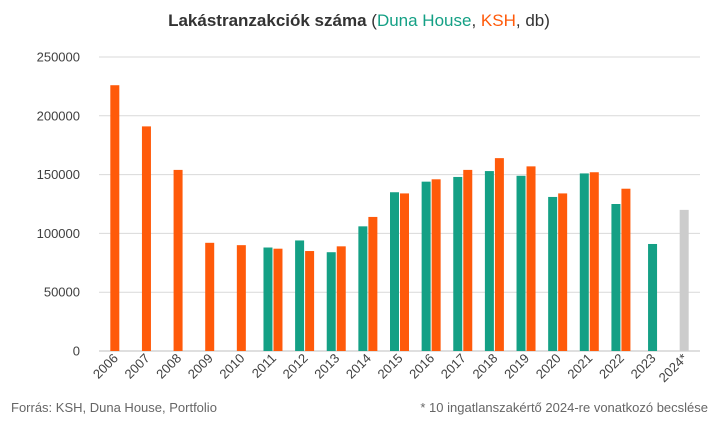 The width and height of the screenshot is (718, 424). What do you see at coordinates (295, 366) in the screenshot?
I see `x-tick-label: 2012` at bounding box center [295, 366].